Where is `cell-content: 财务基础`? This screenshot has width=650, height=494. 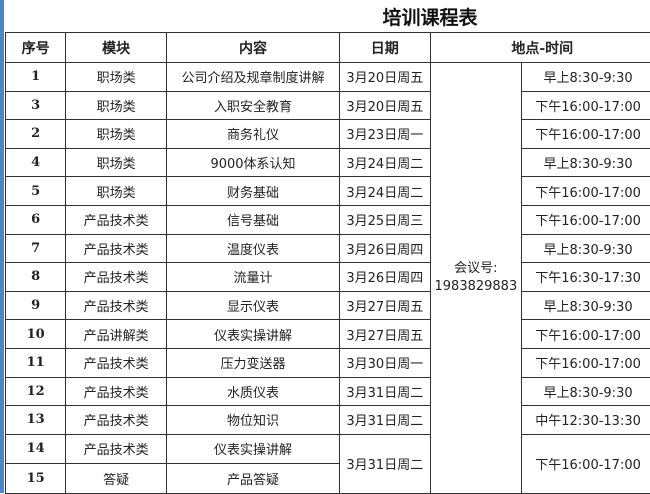 cell-content: 财务基础 is located at coordinates (252, 191).